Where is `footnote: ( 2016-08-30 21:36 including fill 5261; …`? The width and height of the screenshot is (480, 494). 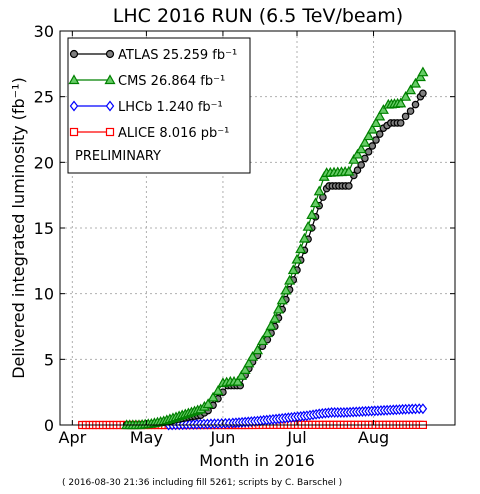 footnote: ( 2016-08-30 21:36 including fill 5261; … is located at coordinates (202, 483).